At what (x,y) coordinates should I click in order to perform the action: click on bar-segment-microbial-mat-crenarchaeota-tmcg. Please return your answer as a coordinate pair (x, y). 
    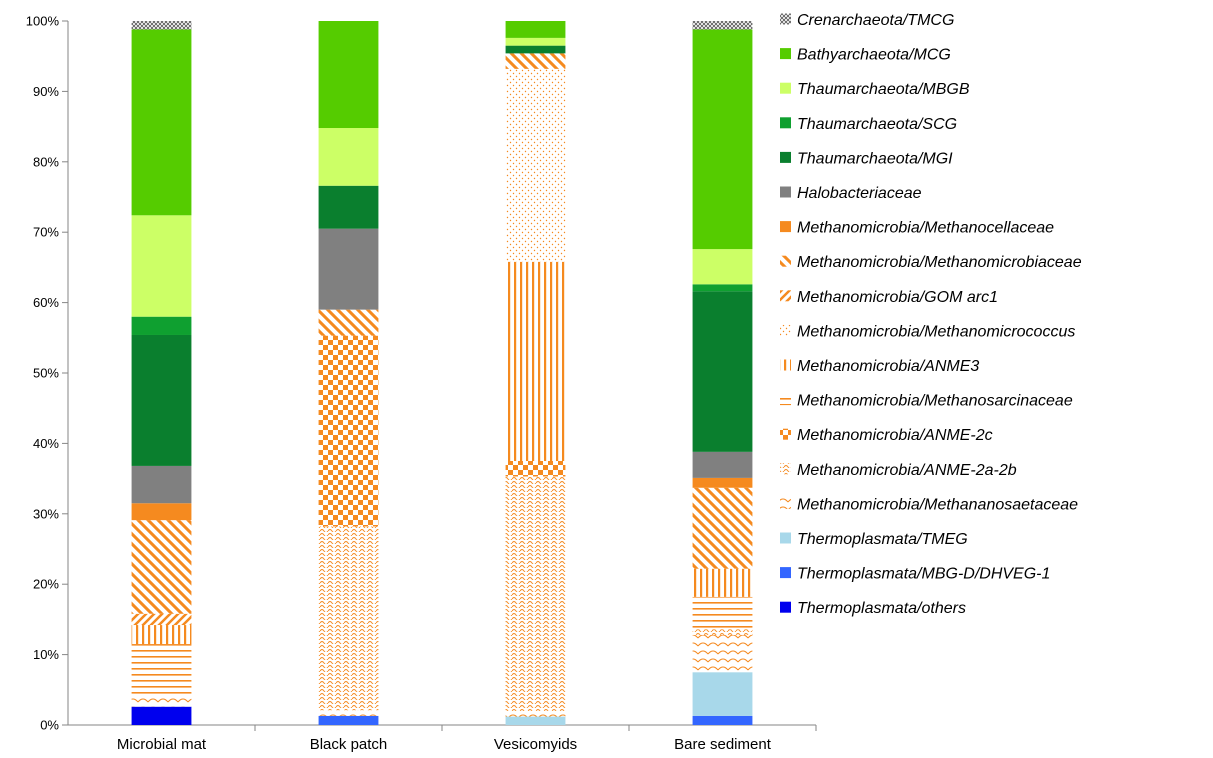
    Looking at the image, I should click on (161, 25).